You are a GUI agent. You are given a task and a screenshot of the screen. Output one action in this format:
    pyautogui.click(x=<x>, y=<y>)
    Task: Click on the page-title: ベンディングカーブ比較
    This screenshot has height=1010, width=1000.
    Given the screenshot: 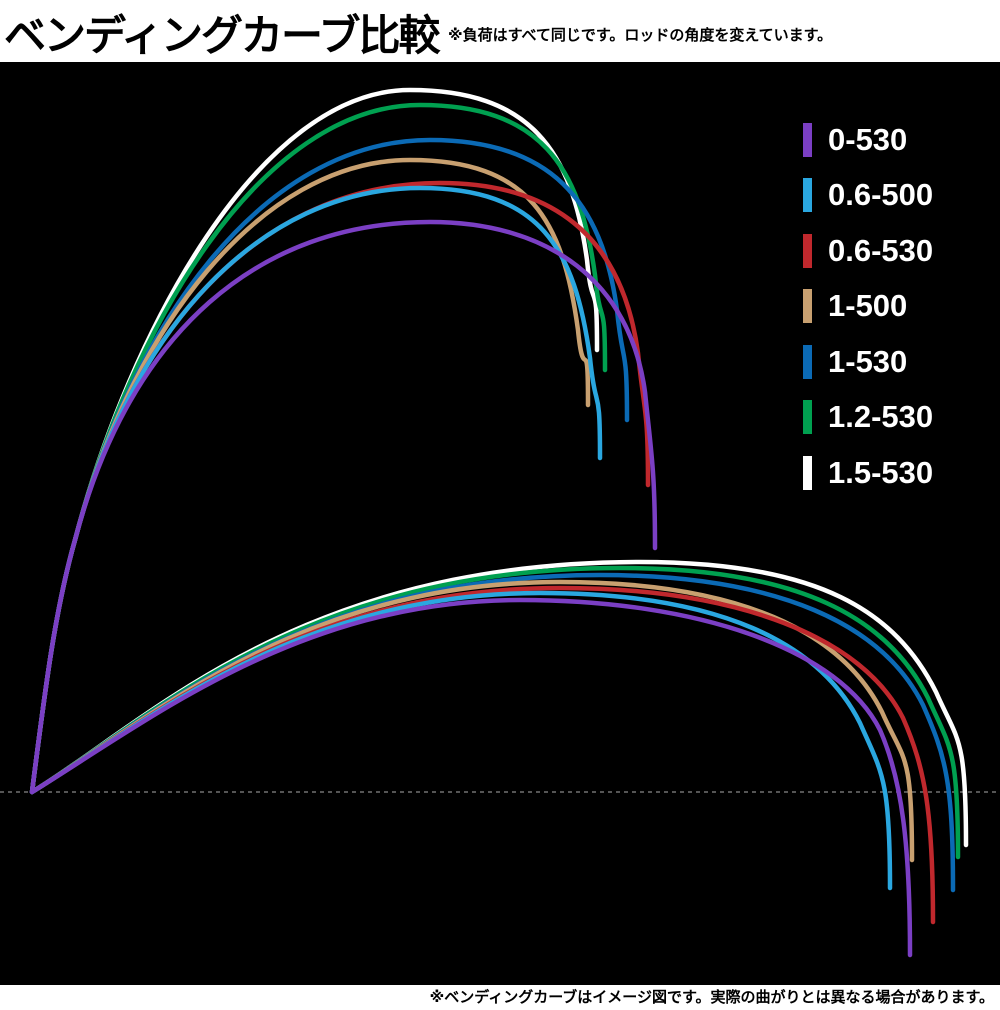 What is the action you would take?
    pyautogui.click(x=222, y=35)
    